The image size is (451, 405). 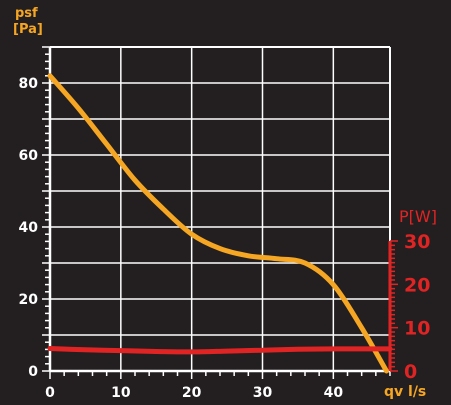 What do you see at coordinates (418, 216) in the screenshot?
I see `y2-axis-label: P[W]` at bounding box center [418, 216].